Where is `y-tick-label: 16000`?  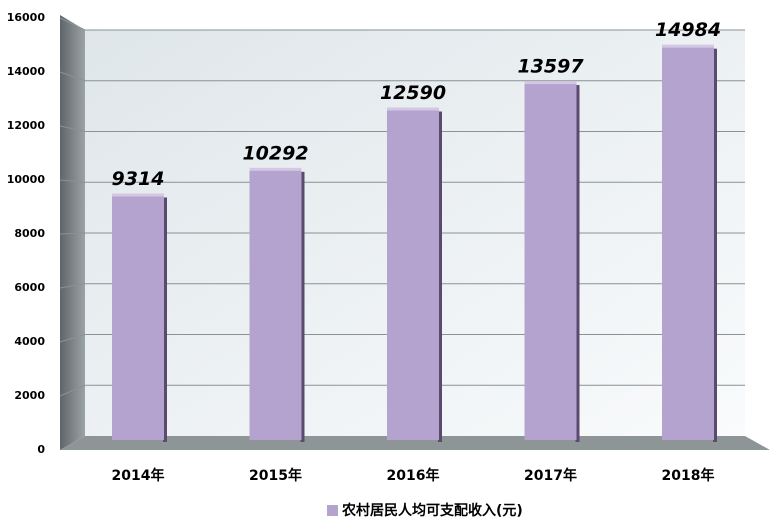
y-tick-label: 16000 is located at coordinates (26, 17).